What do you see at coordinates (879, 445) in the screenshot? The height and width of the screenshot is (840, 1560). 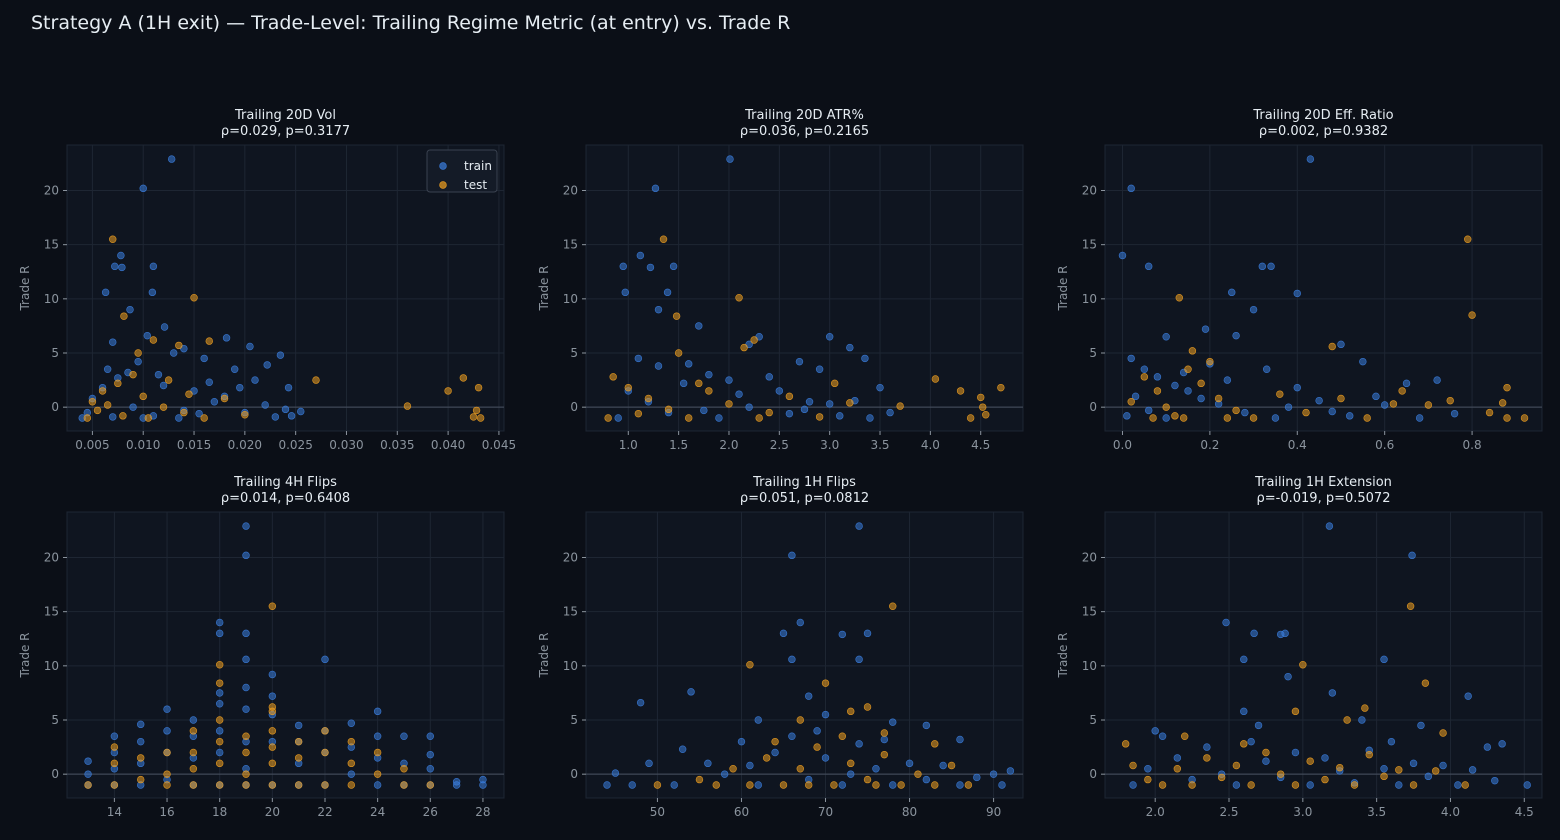 I see `x-tick-label: 3.5` at bounding box center [879, 445].